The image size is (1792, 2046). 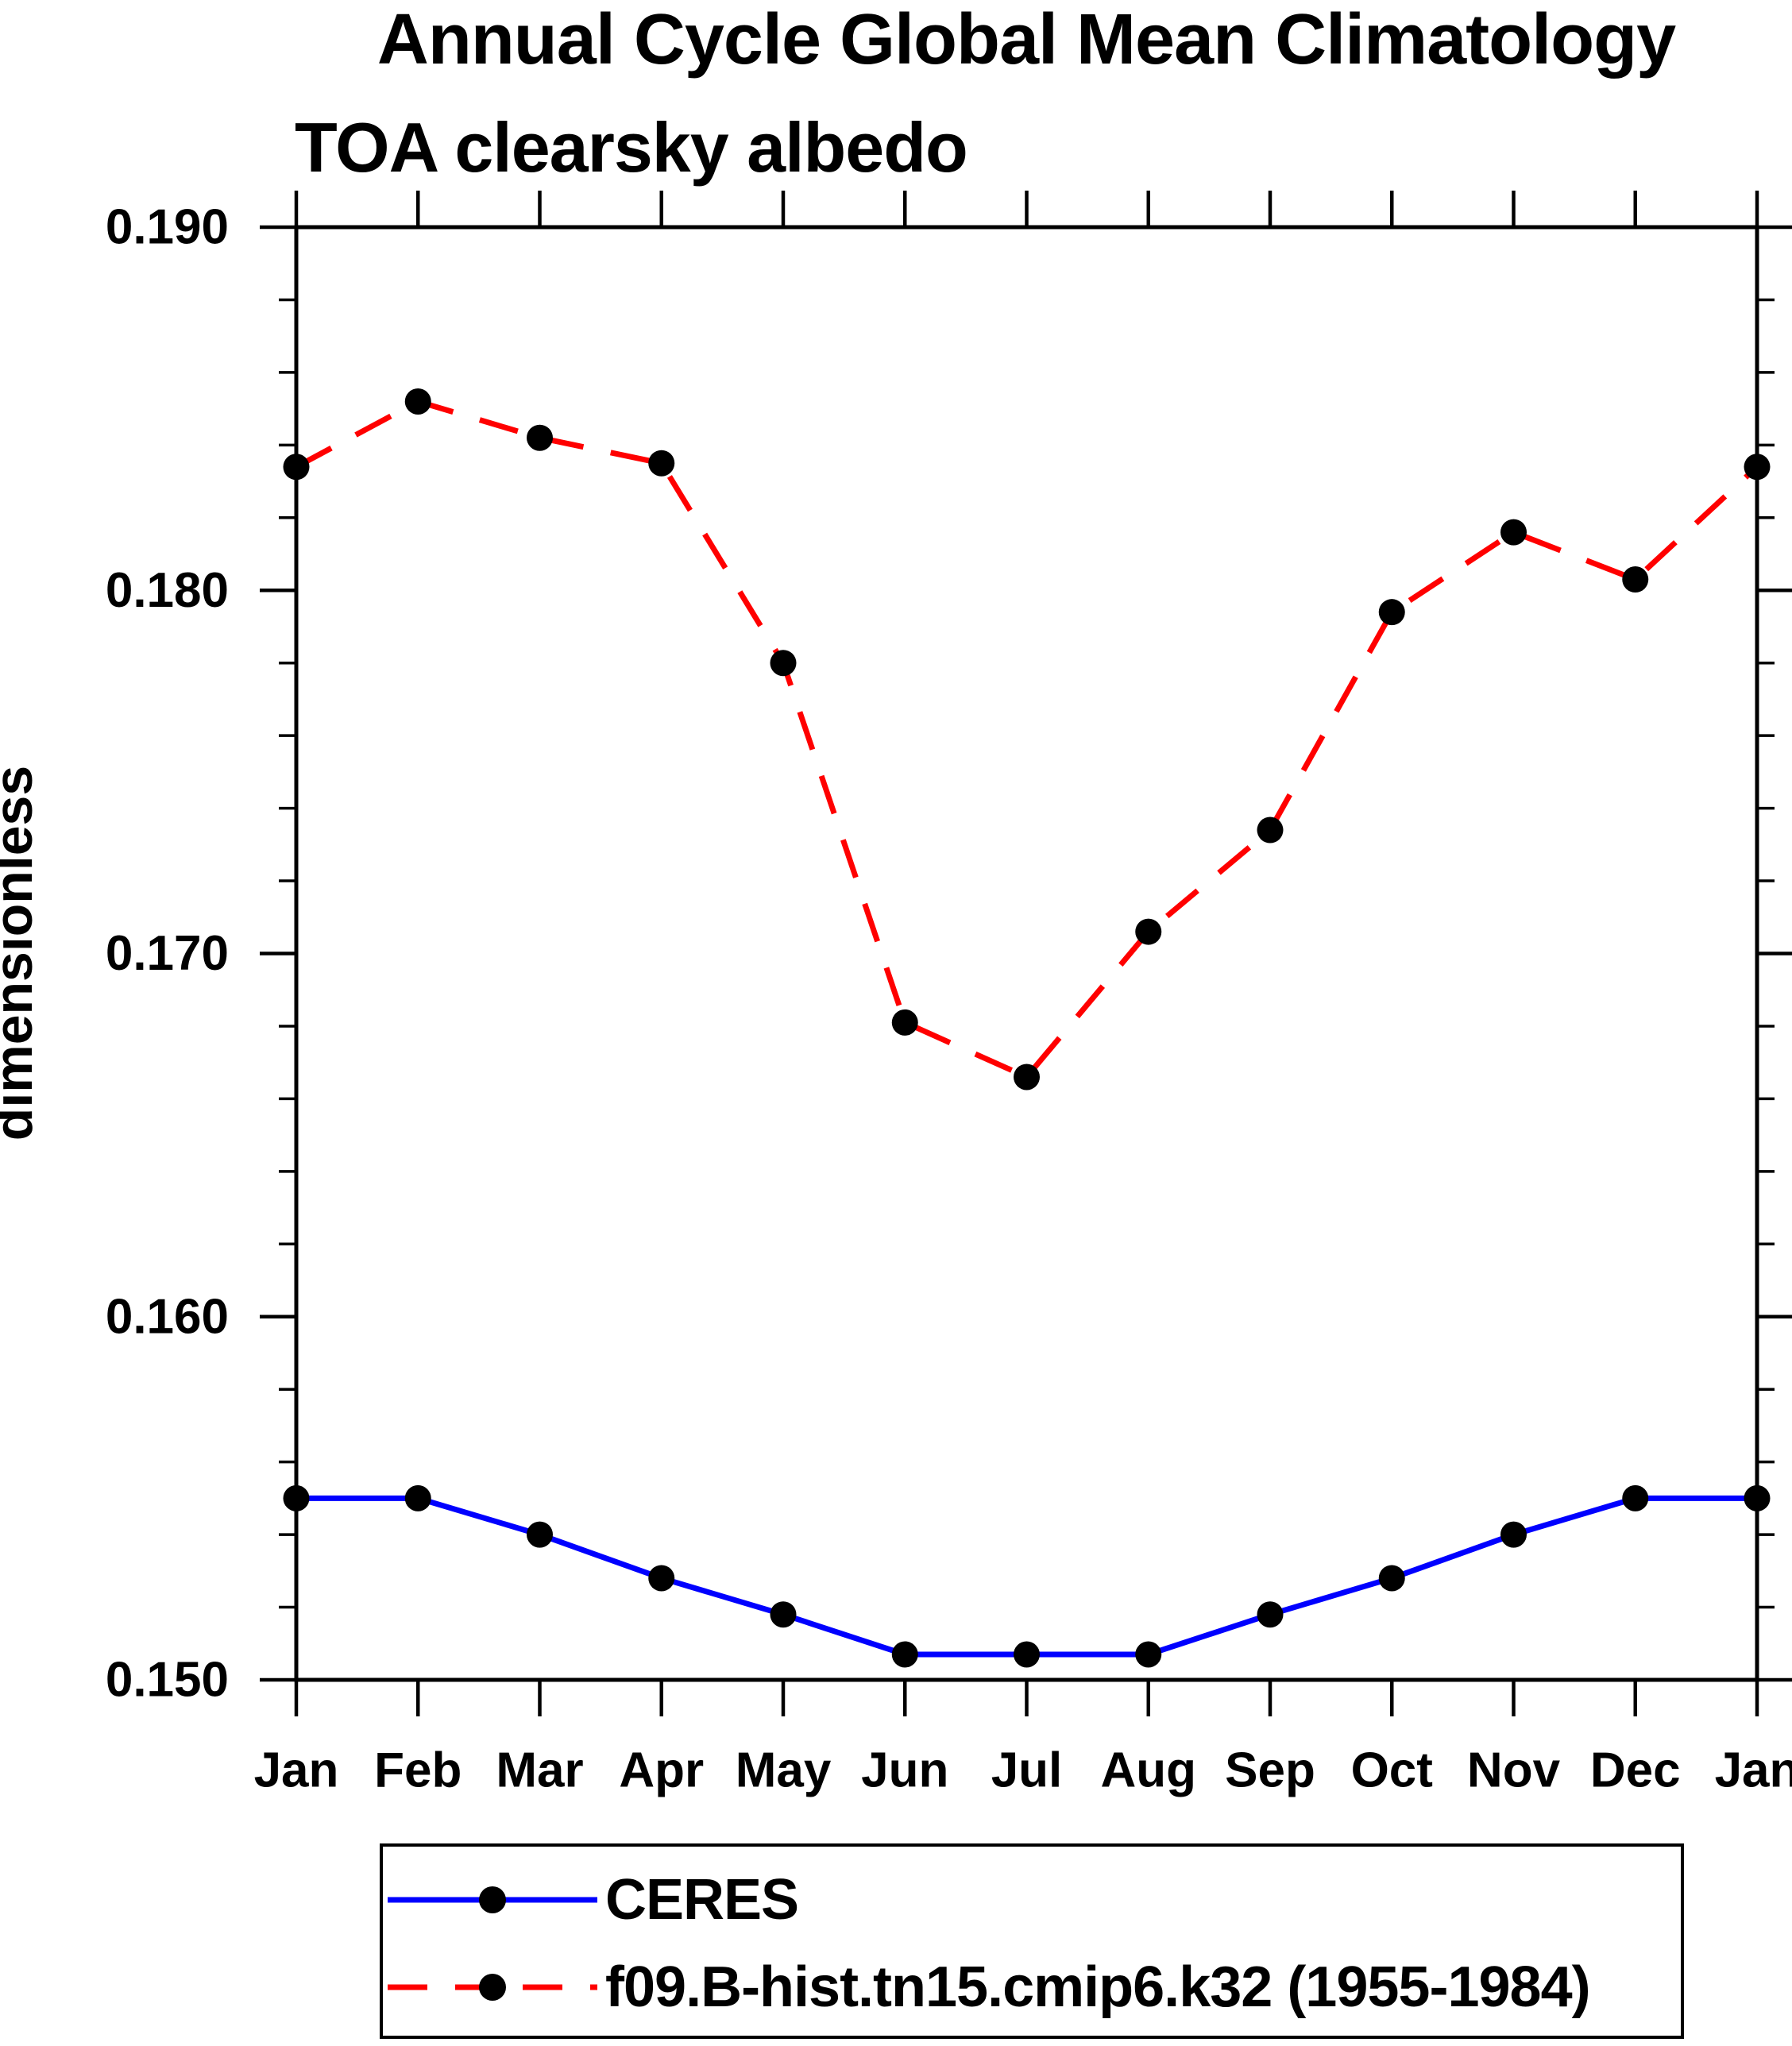 What do you see at coordinates (1392, 1770) in the screenshot?
I see `x-tick-label: Oct` at bounding box center [1392, 1770].